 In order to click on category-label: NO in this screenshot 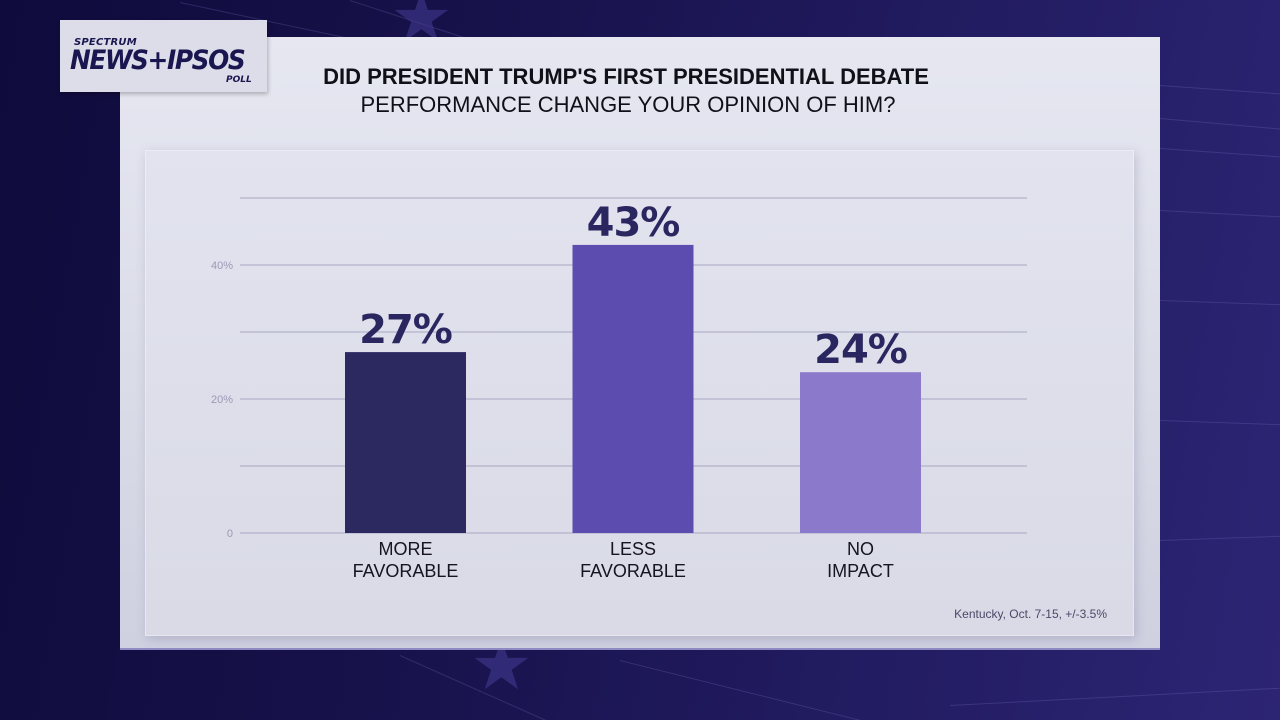, I will do `click(860, 549)`.